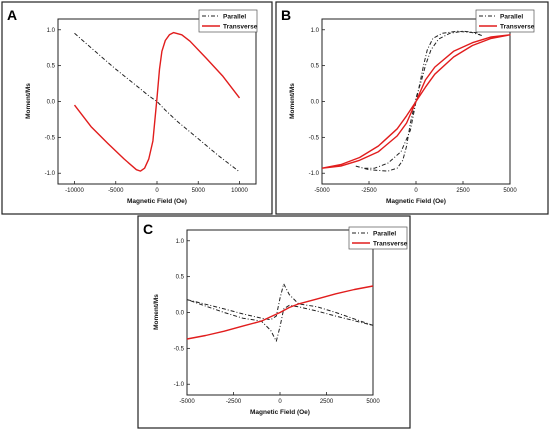 This screenshot has width=550, height=431. Describe the element at coordinates (51, 67) in the screenshot. I see `panel-a-ytick-label: 0.5` at that location.